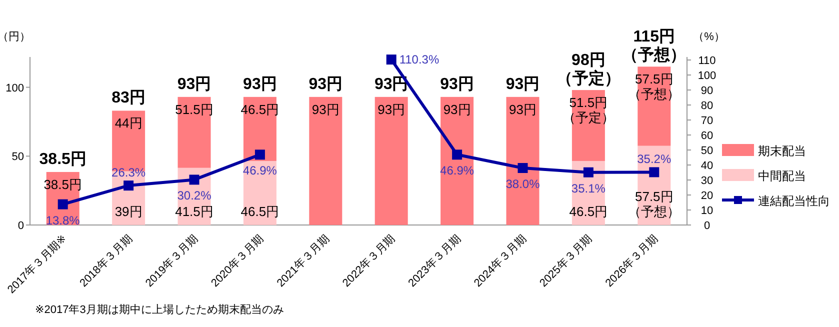 Image resolution: width=839 pixels, height=327 pixels. Describe the element at coordinates (63, 184) in the screenshot. I see `data-label: 38.5円` at that location.